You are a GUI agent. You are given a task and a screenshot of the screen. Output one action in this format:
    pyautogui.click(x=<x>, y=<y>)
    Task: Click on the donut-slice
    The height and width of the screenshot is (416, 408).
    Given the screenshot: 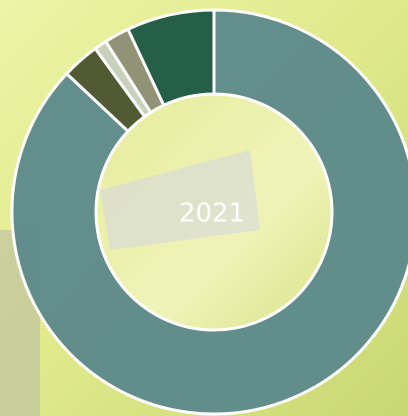 What is the action you would take?
    pyautogui.click(x=170, y=58)
    